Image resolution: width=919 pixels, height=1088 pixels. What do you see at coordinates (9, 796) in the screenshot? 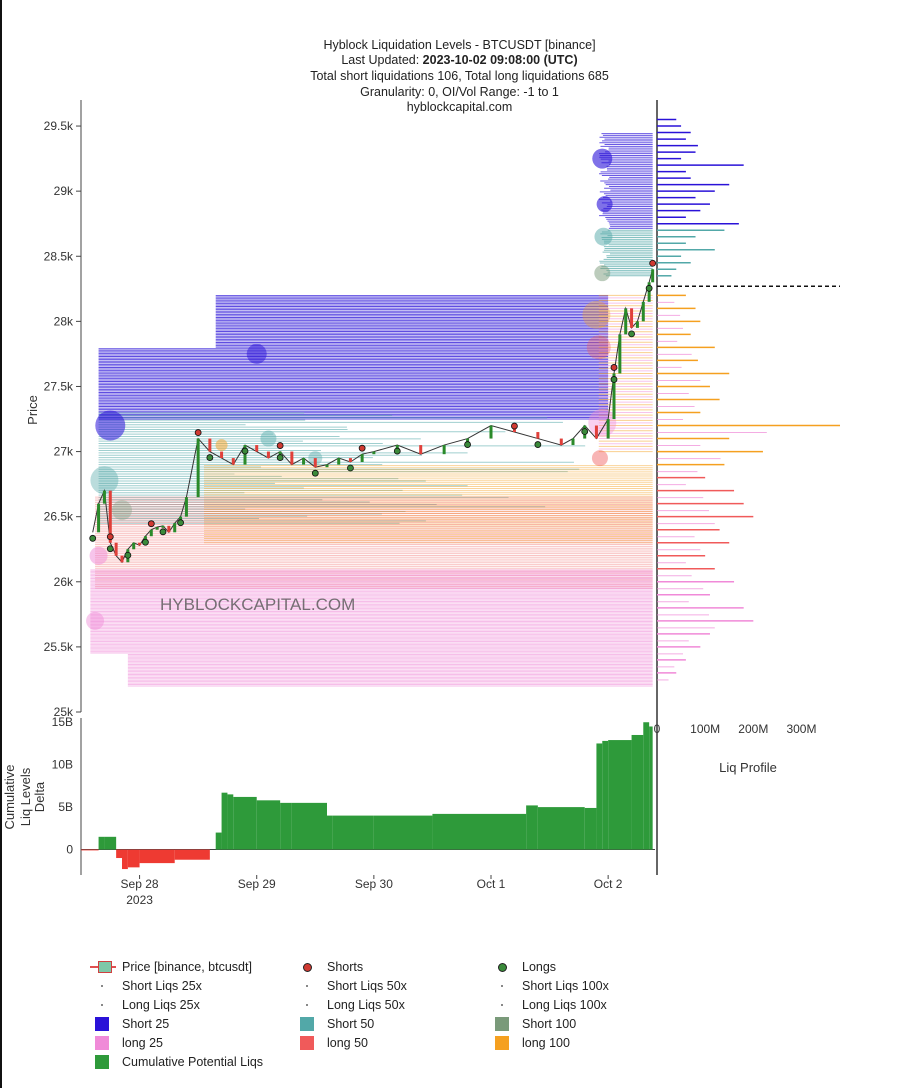
I see `cum-axis-title-line: Cumulative` at bounding box center [9, 796].